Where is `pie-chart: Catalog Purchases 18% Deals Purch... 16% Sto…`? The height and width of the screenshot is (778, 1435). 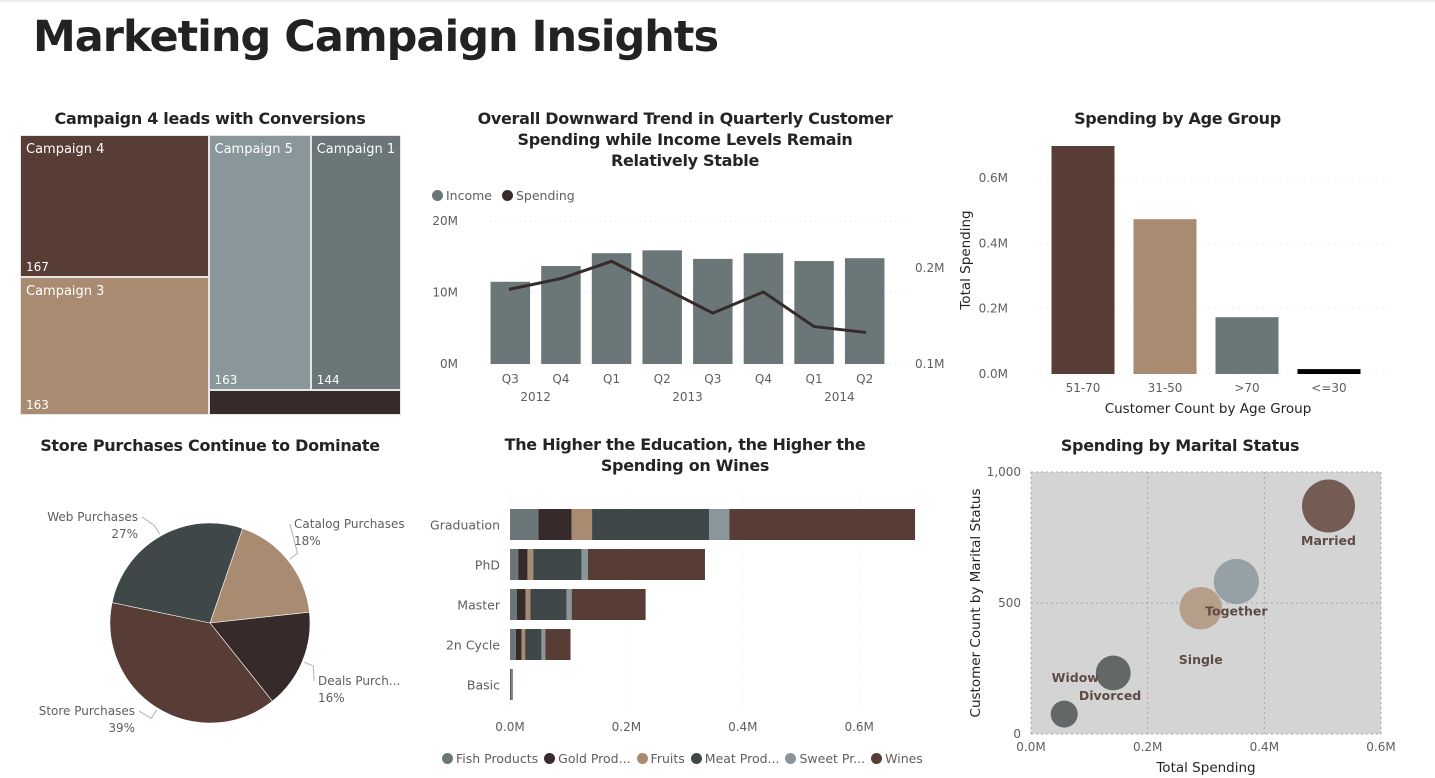 pie-chart: Catalog Purchases 18% Deals Purch... 16% Sto… is located at coordinates (222, 622).